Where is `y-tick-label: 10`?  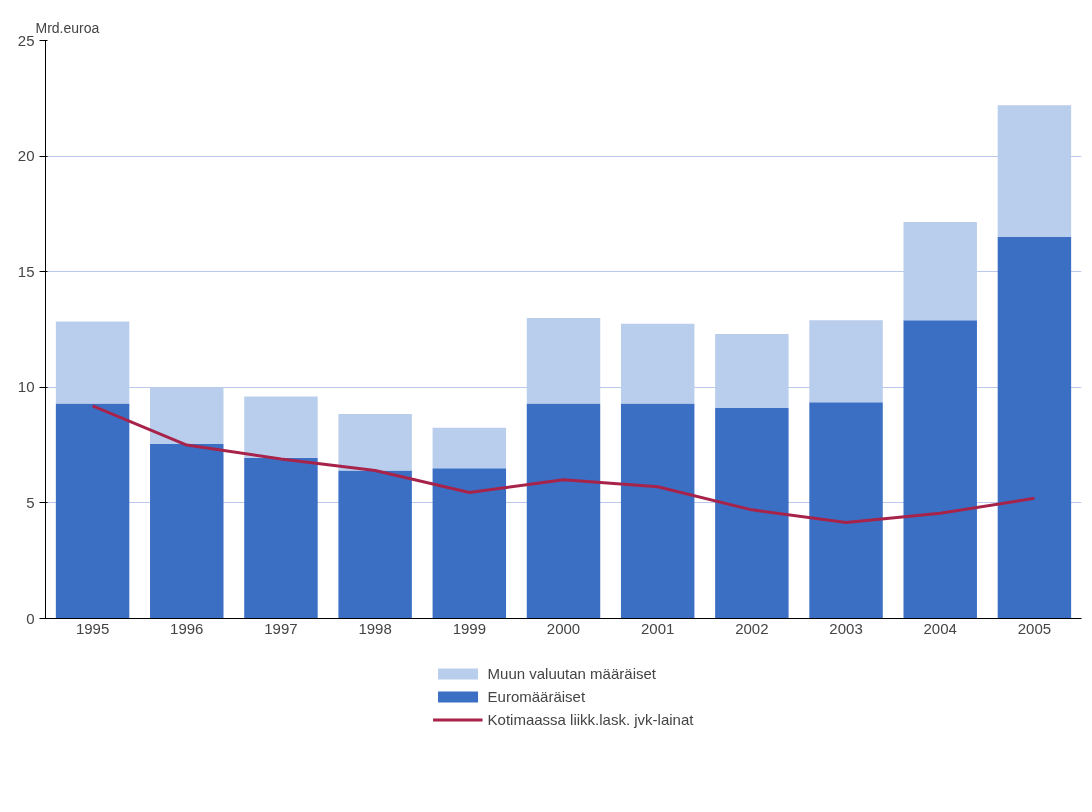 y-tick-label: 10 is located at coordinates (26, 387).